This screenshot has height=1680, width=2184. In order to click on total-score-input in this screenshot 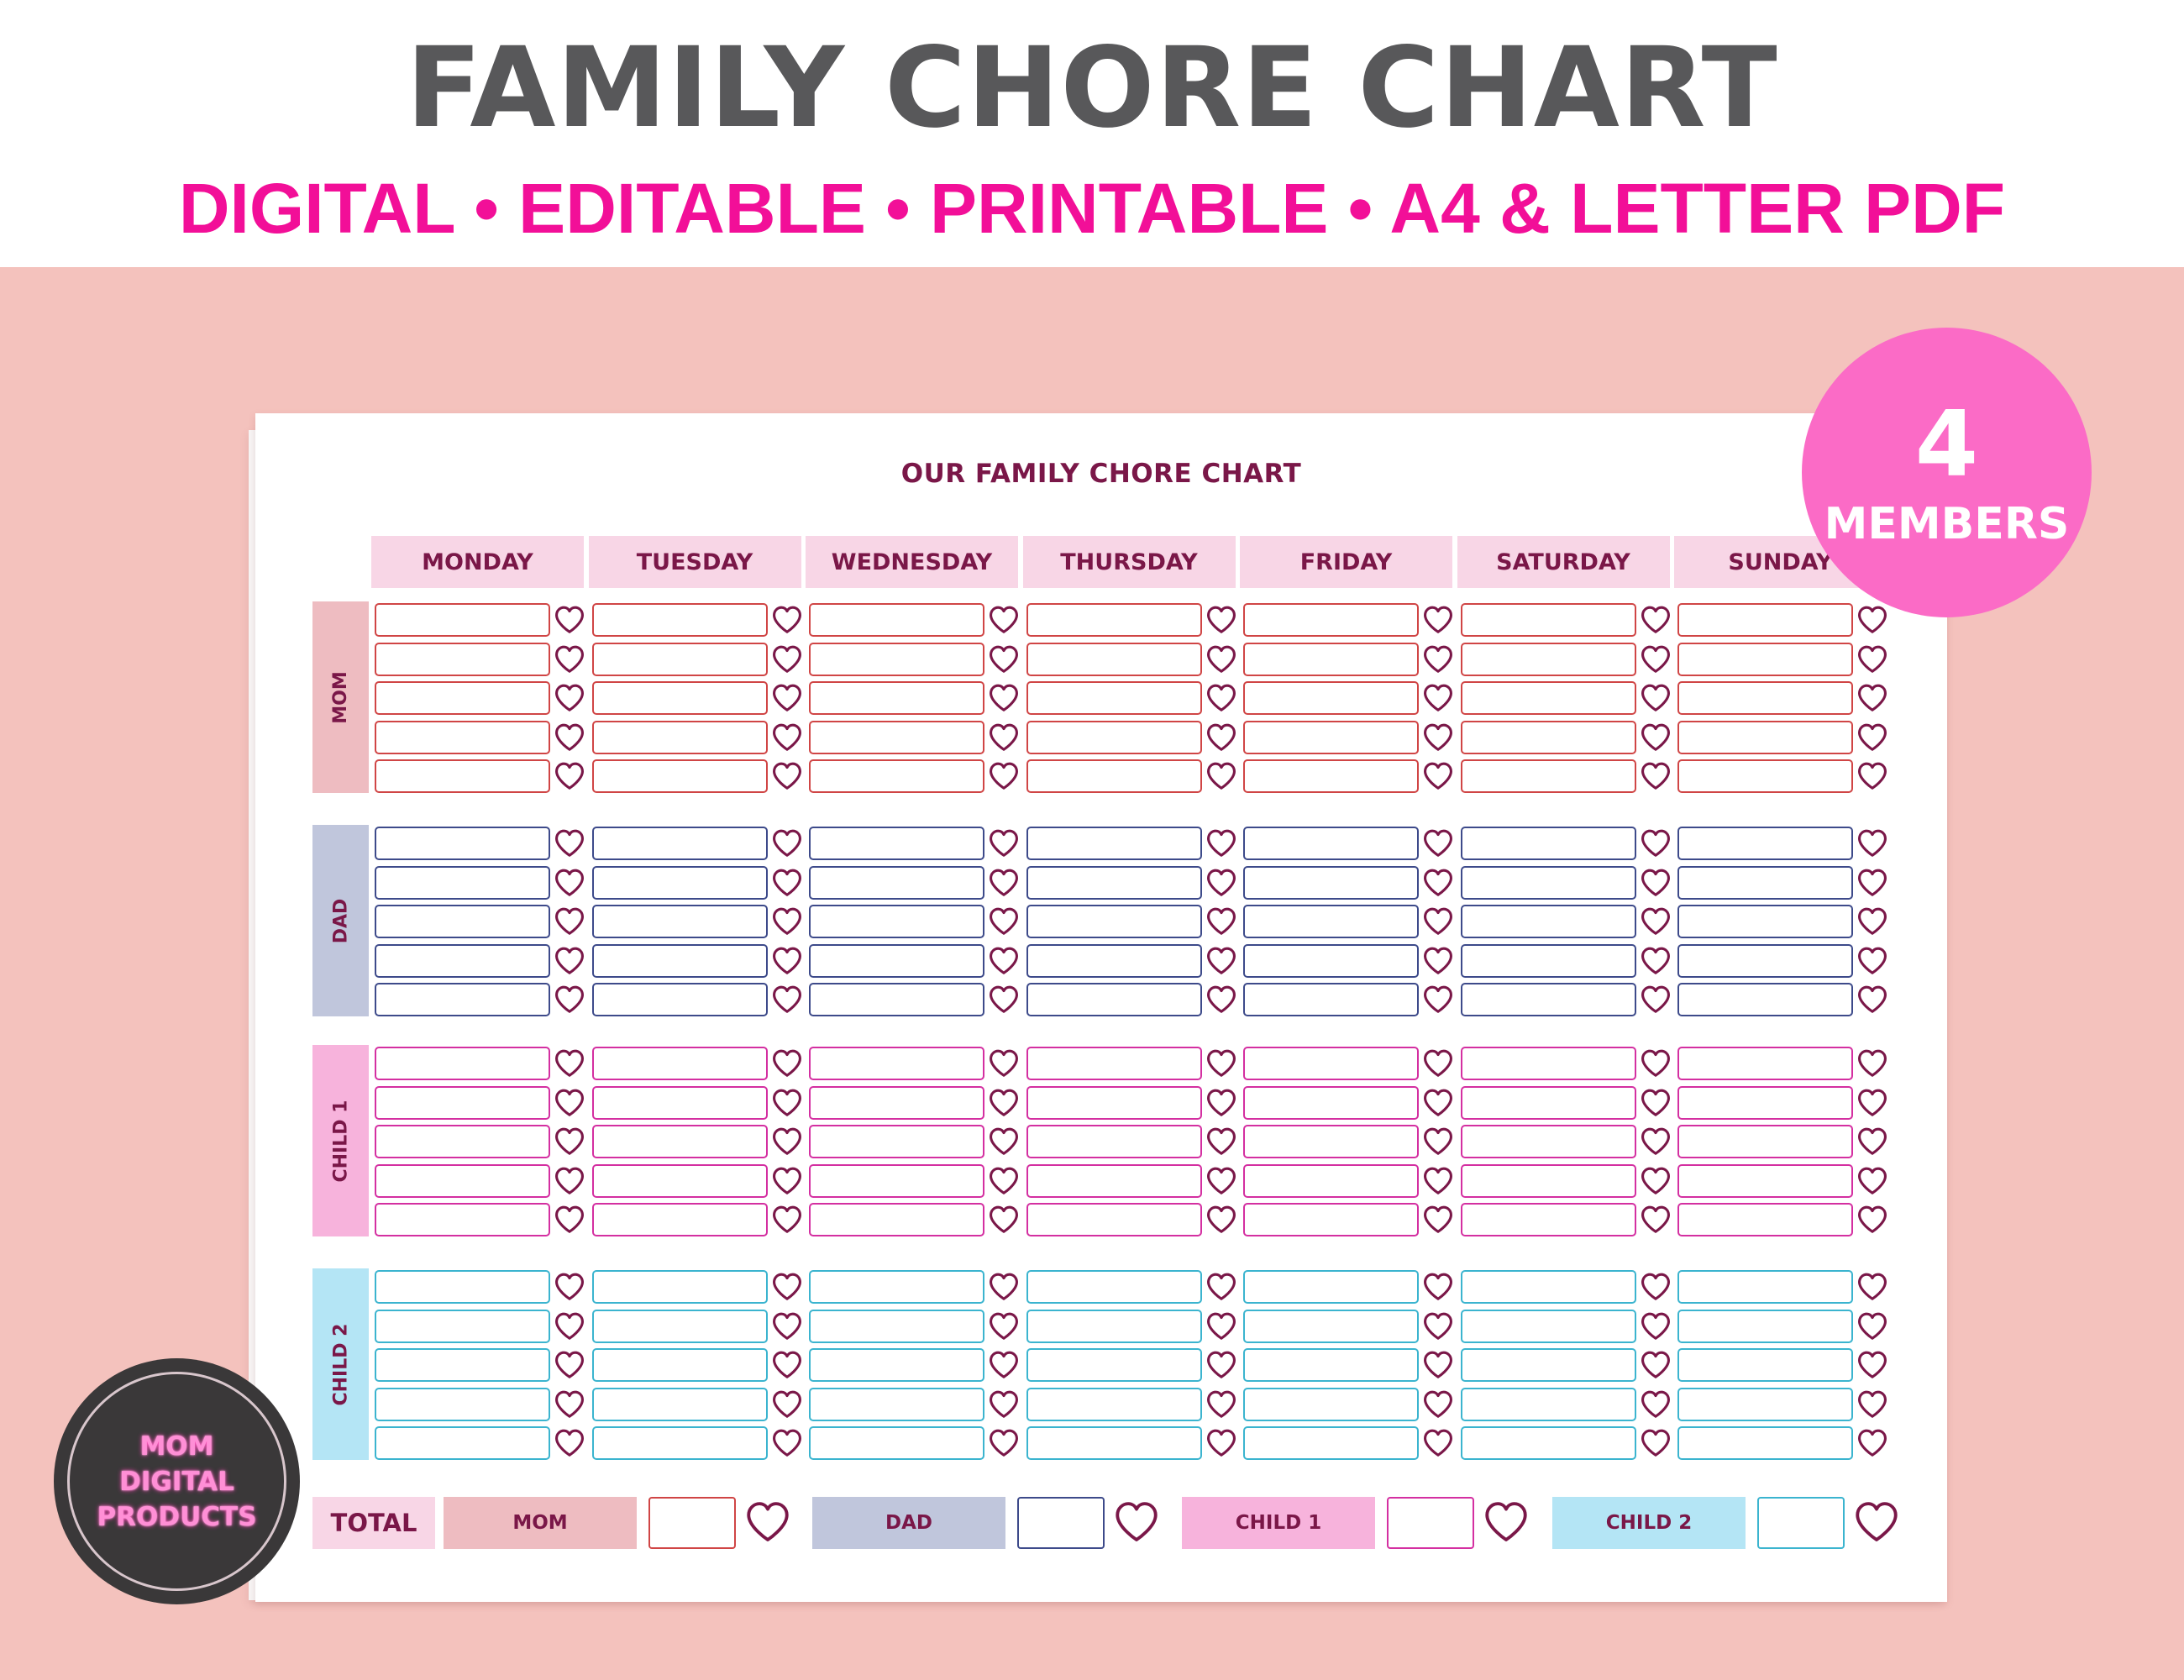, I will do `click(692, 1523)`.